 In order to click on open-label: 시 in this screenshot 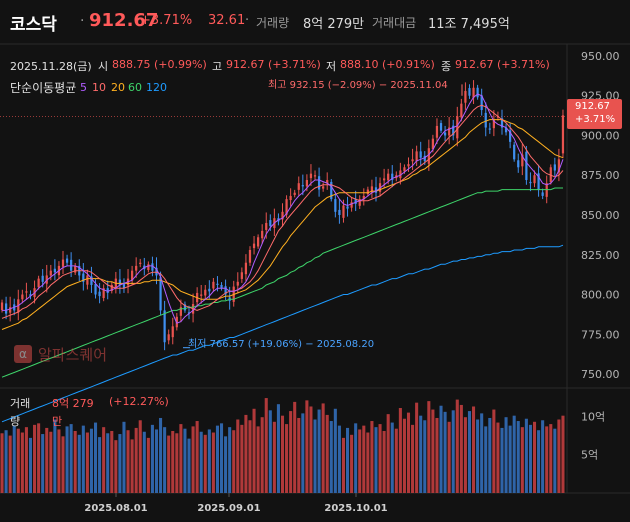, I will do `click(103, 66)`.